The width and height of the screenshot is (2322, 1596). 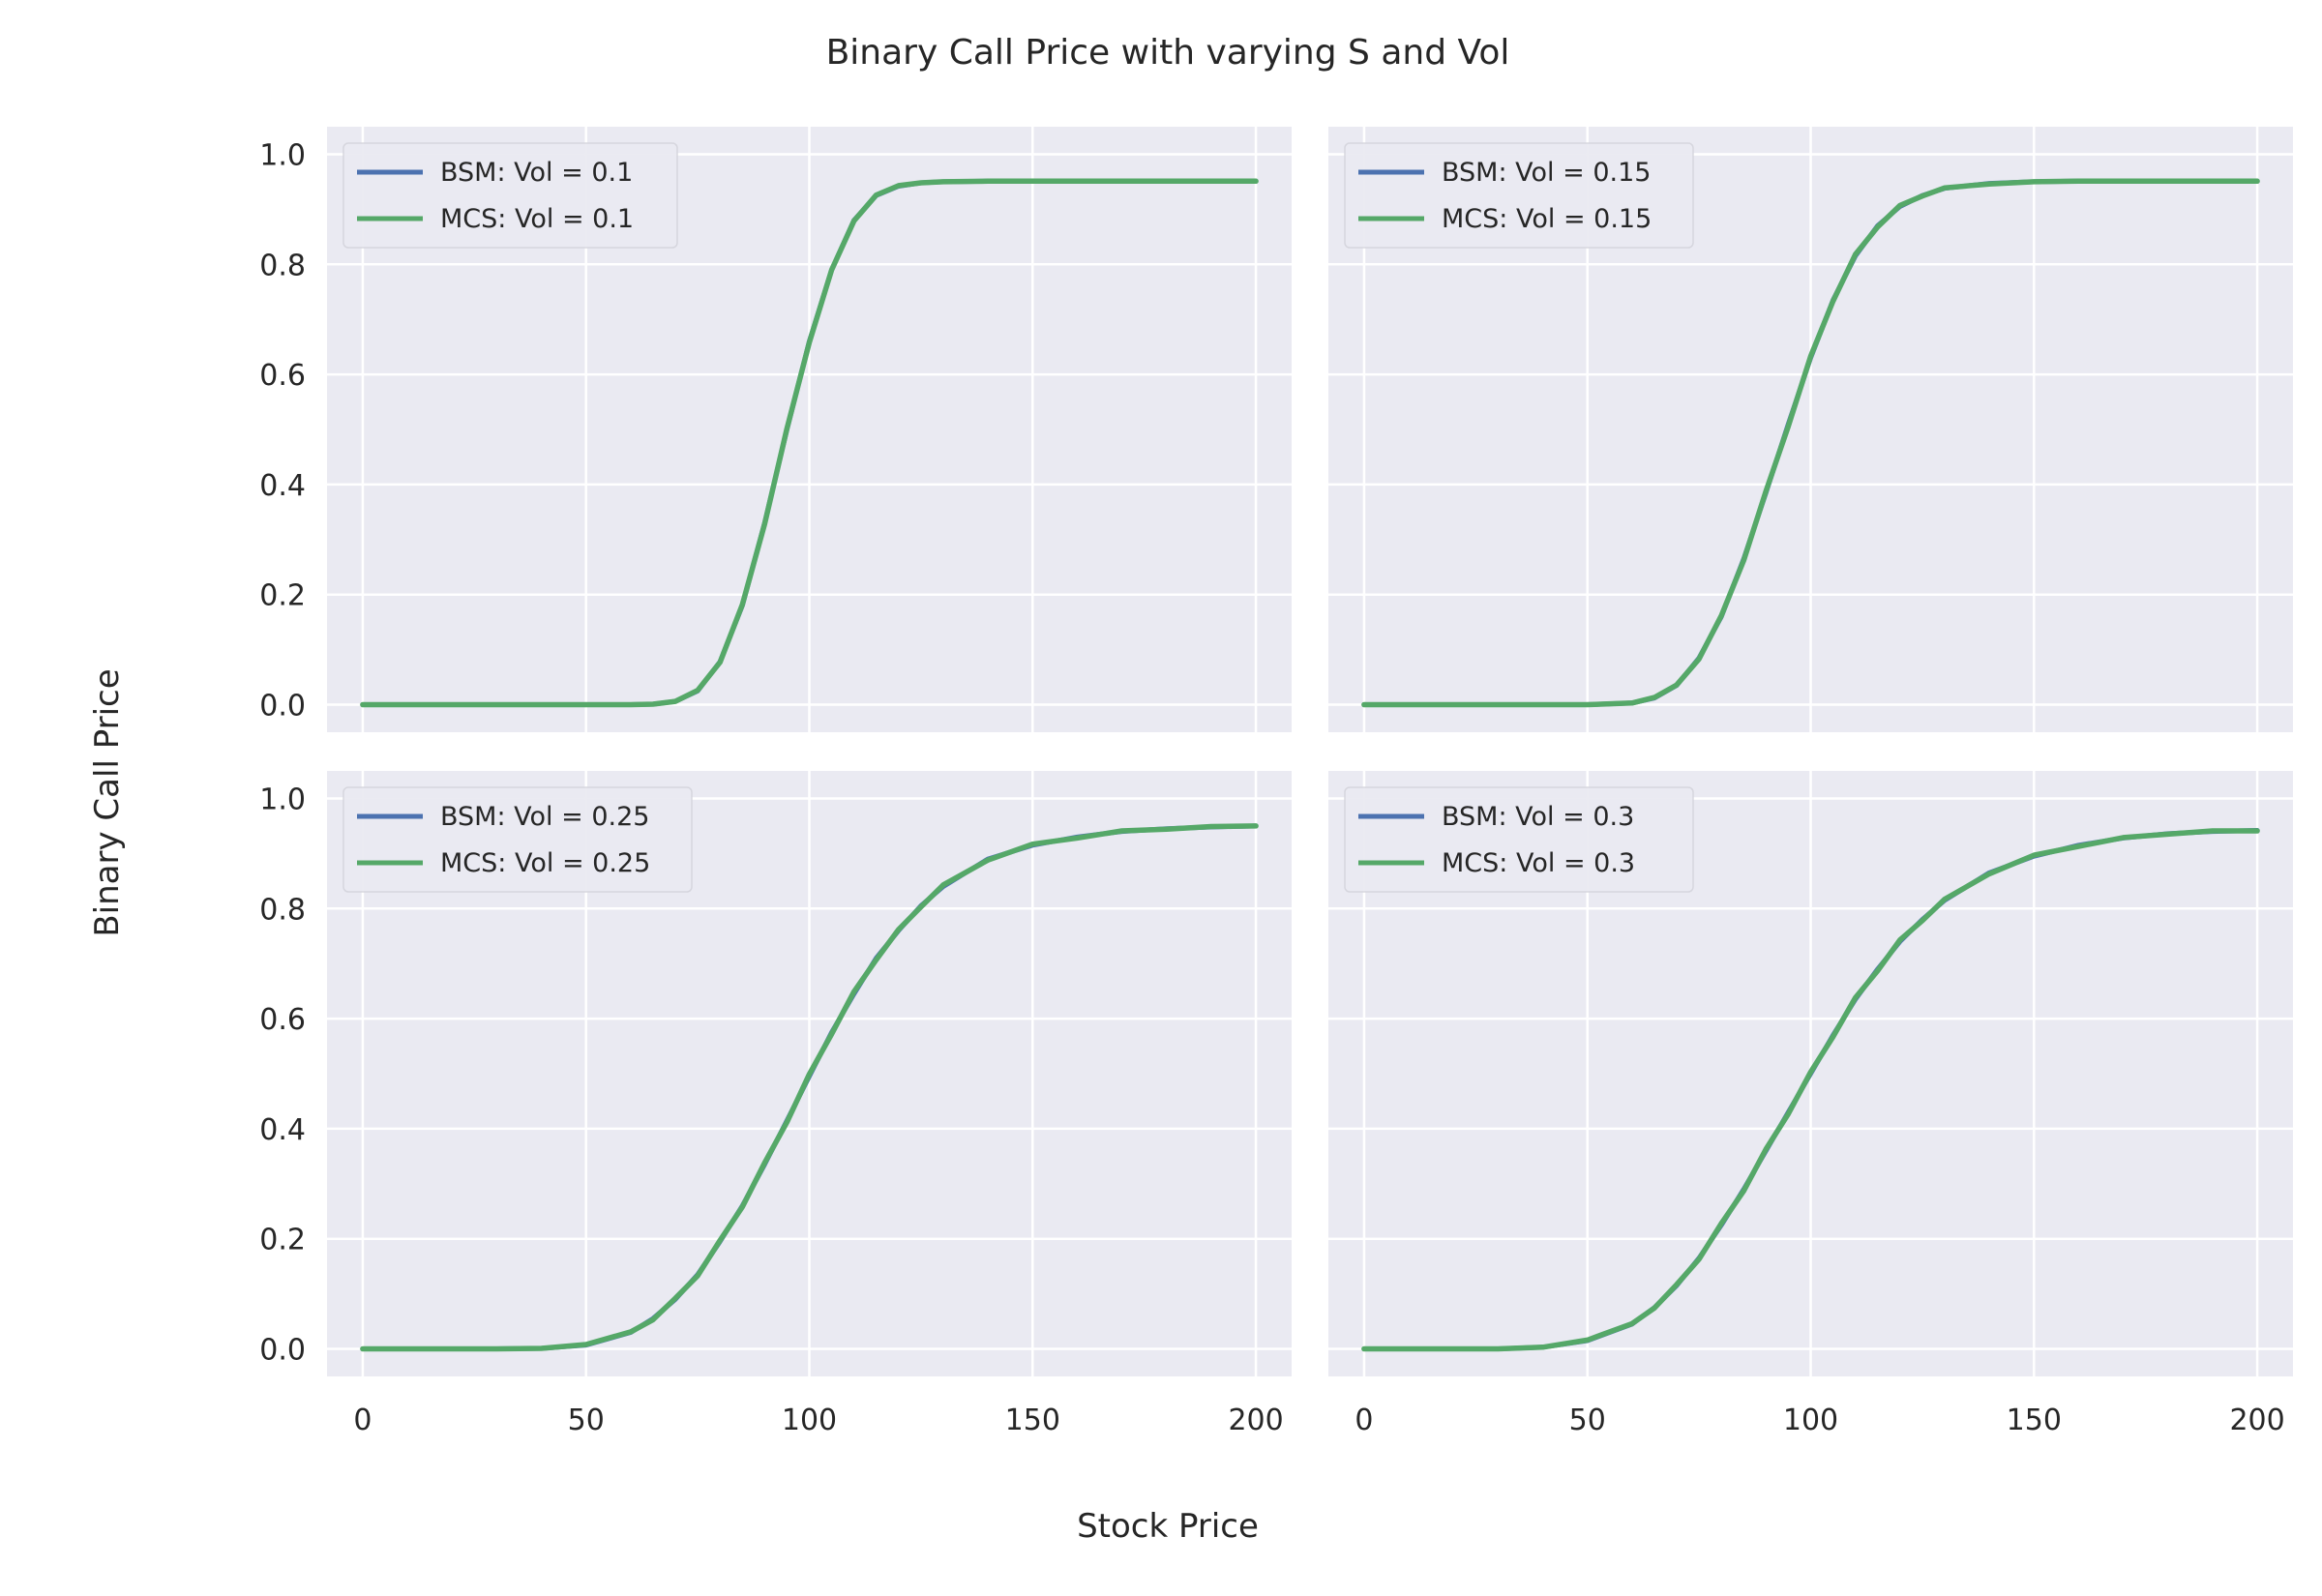 What do you see at coordinates (1168, 53) in the screenshot?
I see `chart-title: Binary Call Price with varying S and Vol` at bounding box center [1168, 53].